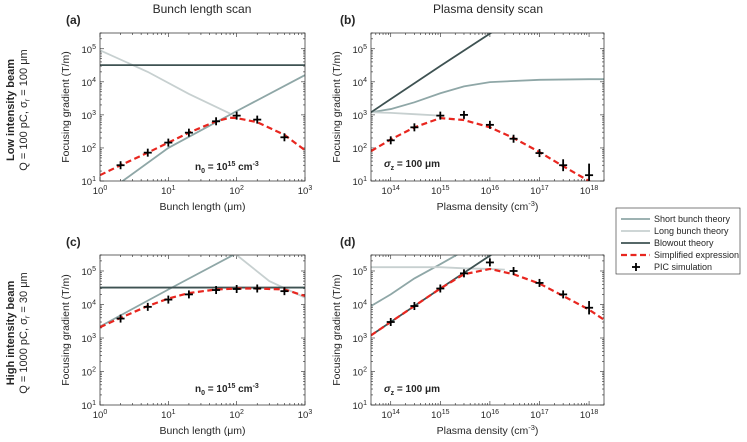 The width and height of the screenshot is (747, 442). What do you see at coordinates (692, 219) in the screenshot?
I see `legend-label: Short bunch theory` at bounding box center [692, 219].